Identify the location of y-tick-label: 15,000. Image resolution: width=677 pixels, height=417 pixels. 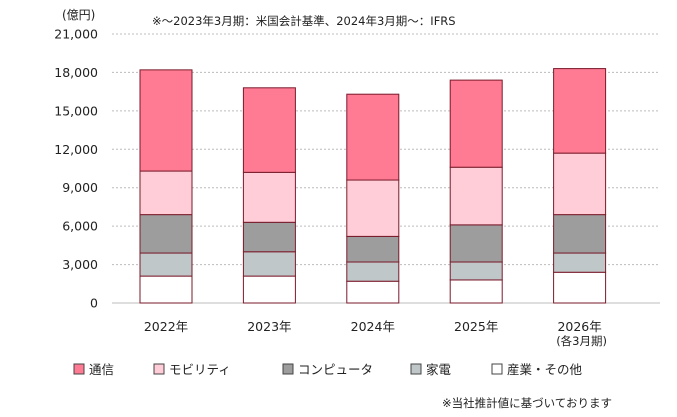
(76, 110).